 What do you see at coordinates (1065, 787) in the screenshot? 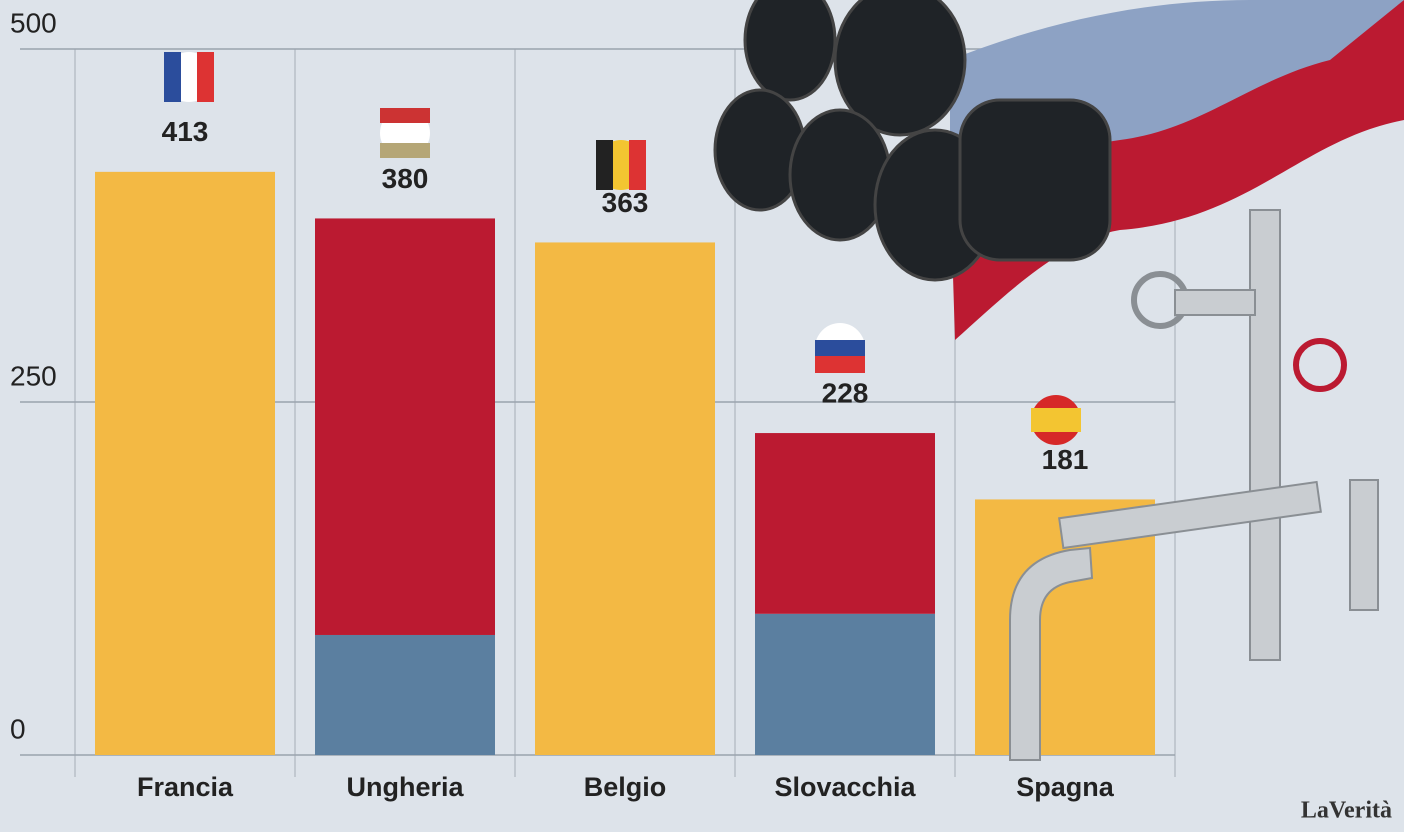
I see `x-tick-label: Spagna` at bounding box center [1065, 787].